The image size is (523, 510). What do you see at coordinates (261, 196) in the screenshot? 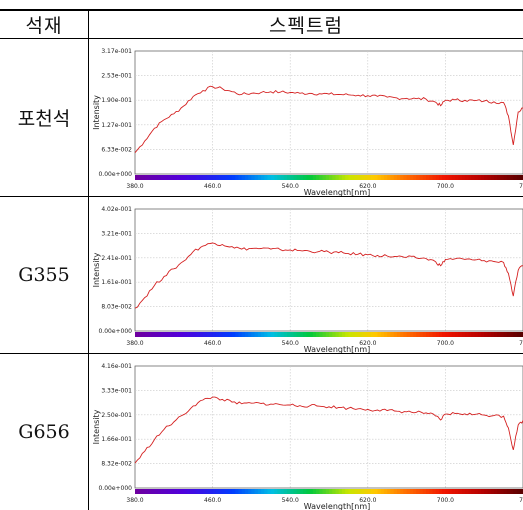
I see `row-divider` at bounding box center [261, 196].